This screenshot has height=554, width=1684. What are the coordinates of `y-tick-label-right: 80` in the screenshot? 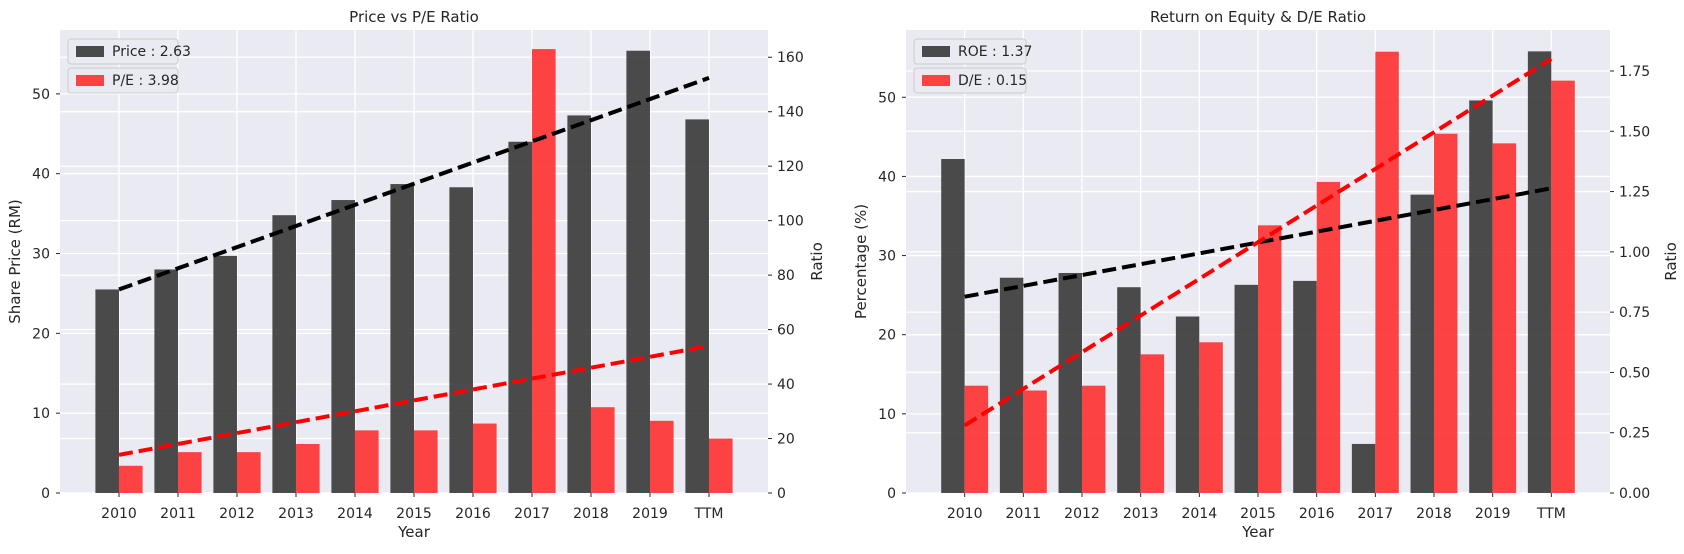 It's located at (786, 276).